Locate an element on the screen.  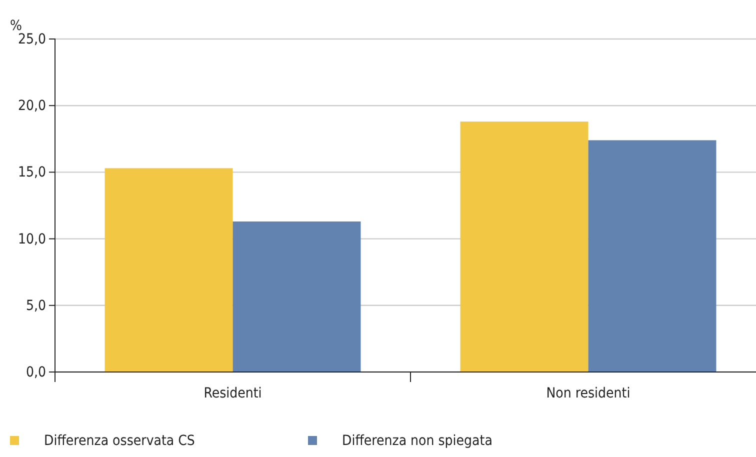
y-tick-label: 5,0 is located at coordinates (36, 306).